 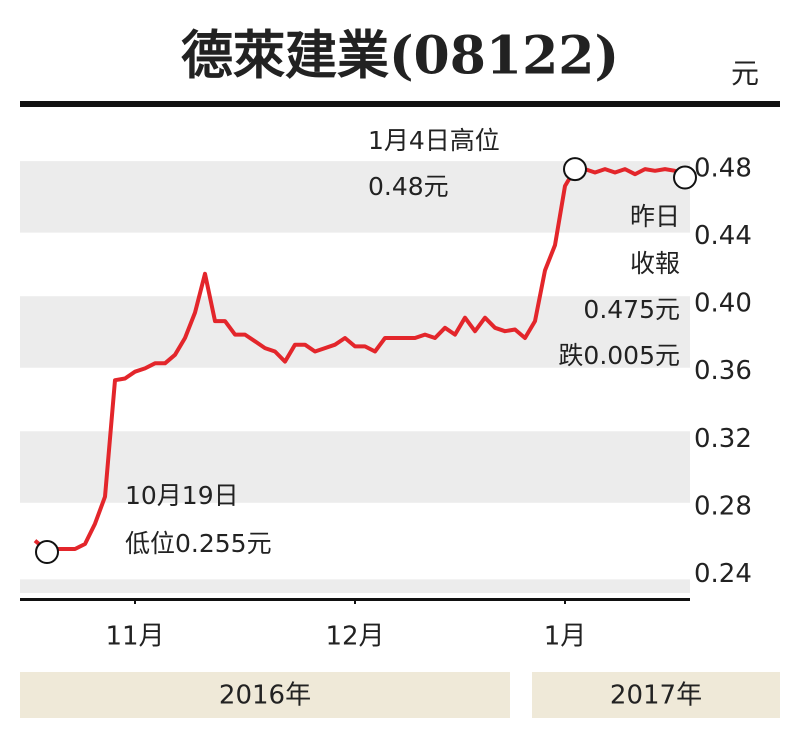 What do you see at coordinates (400, 104) in the screenshot?
I see `title-rule` at bounding box center [400, 104].